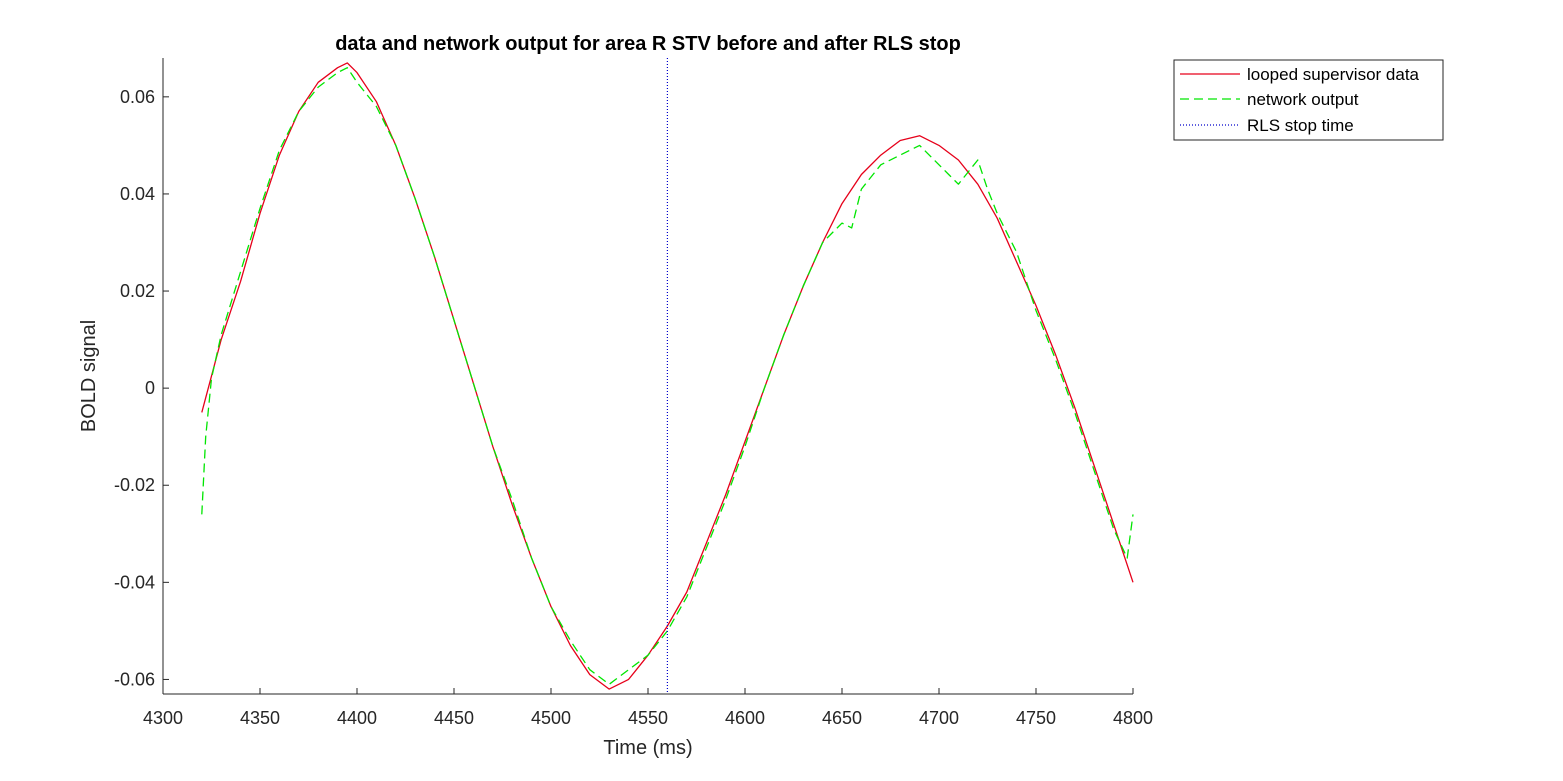 This screenshot has height=781, width=1563. I want to click on x-tick-label: 4350, so click(260, 718).